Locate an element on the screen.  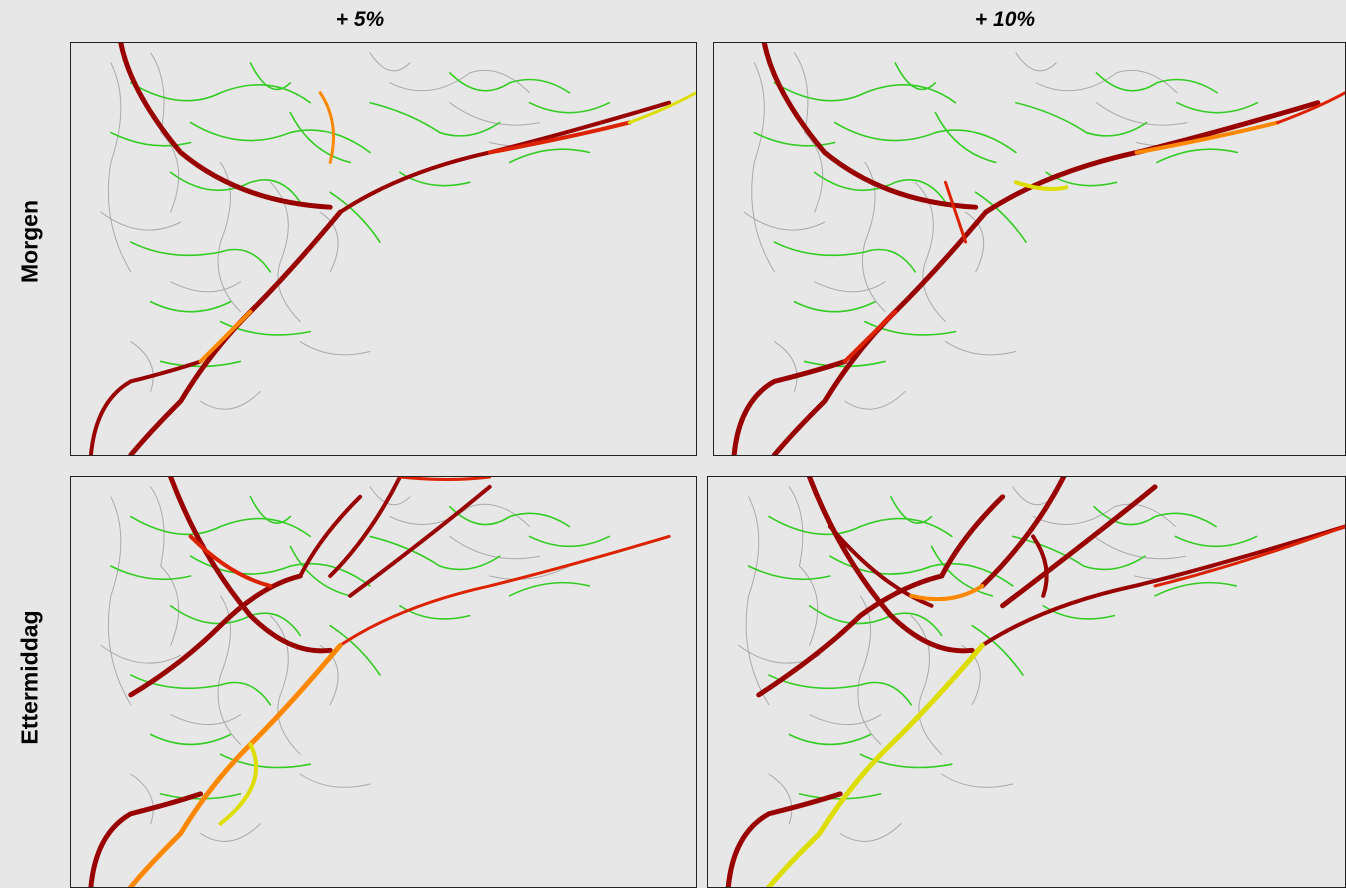
row-title-morgen: Morgen is located at coordinates (29, 241).